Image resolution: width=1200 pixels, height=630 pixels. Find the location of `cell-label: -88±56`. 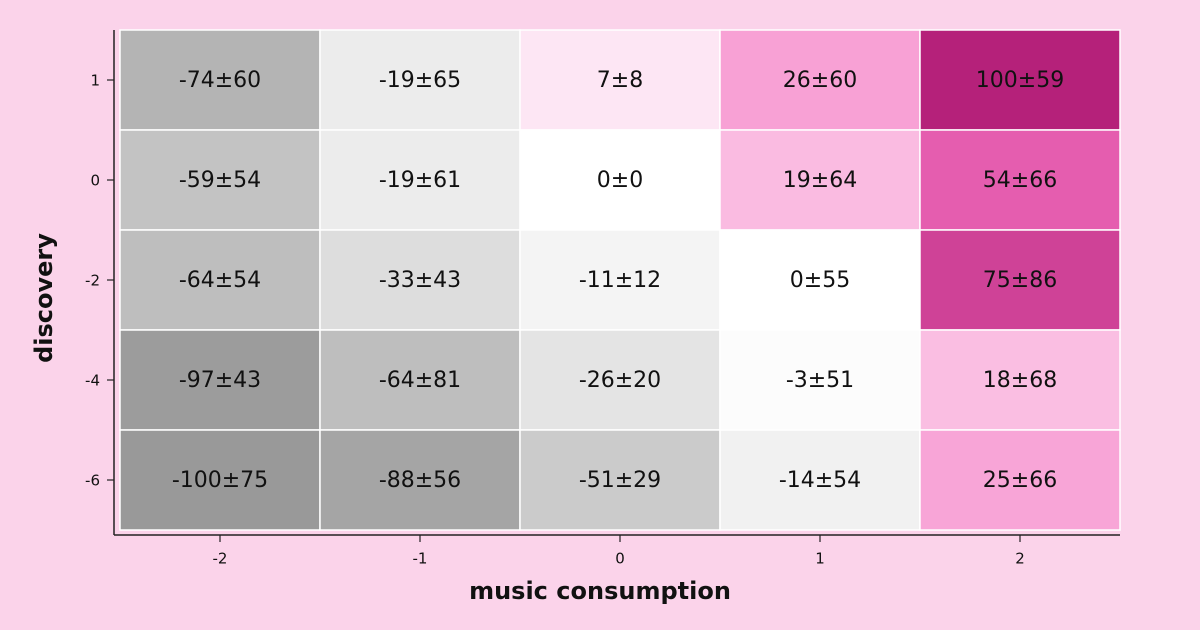

cell-label: -88±56 is located at coordinates (420, 480).